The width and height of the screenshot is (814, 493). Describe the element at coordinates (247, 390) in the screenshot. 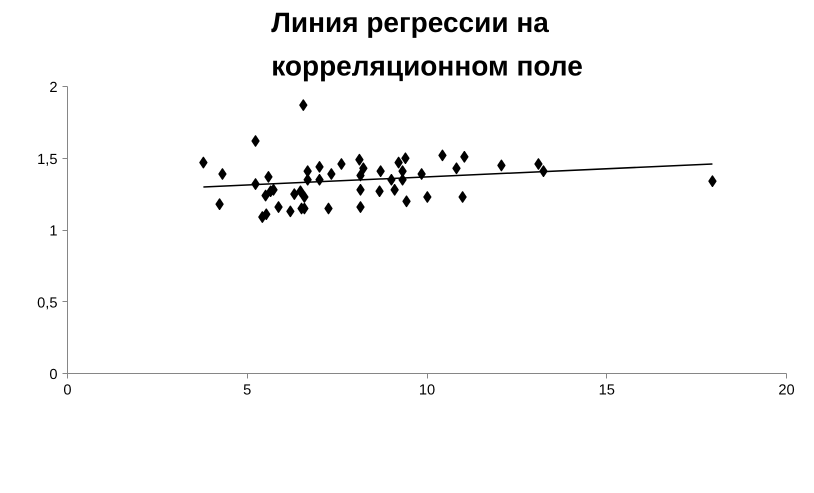

I see `x-tick-label: 5` at that location.